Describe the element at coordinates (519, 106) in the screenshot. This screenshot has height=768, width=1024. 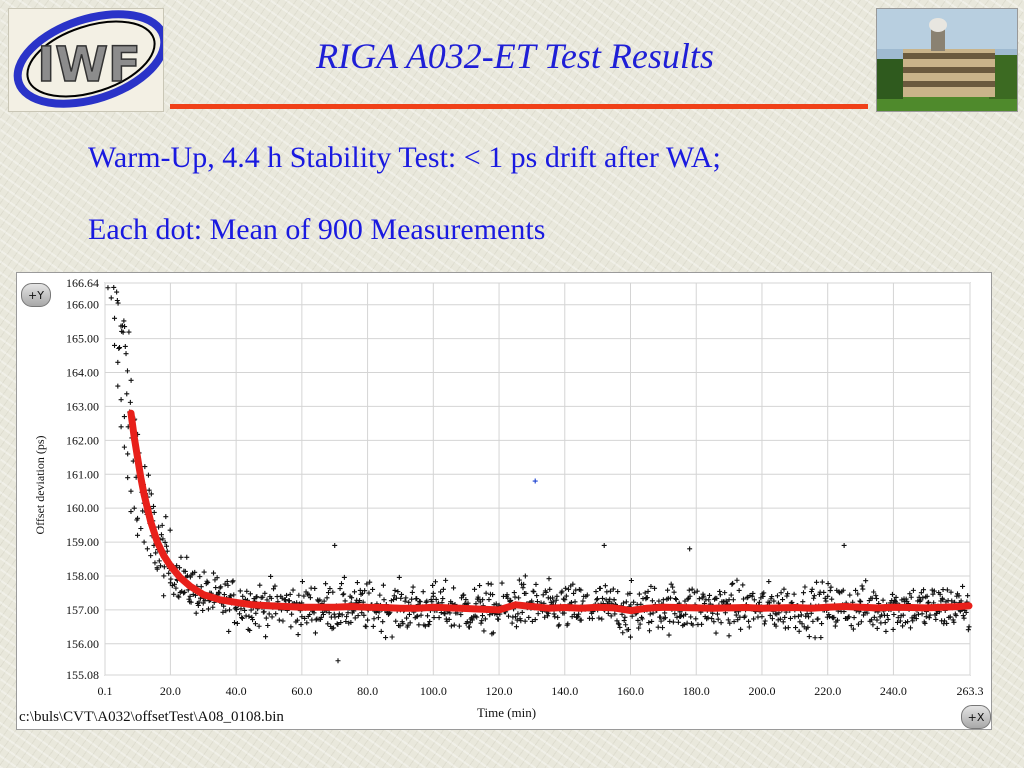
I see `title-underline` at that location.